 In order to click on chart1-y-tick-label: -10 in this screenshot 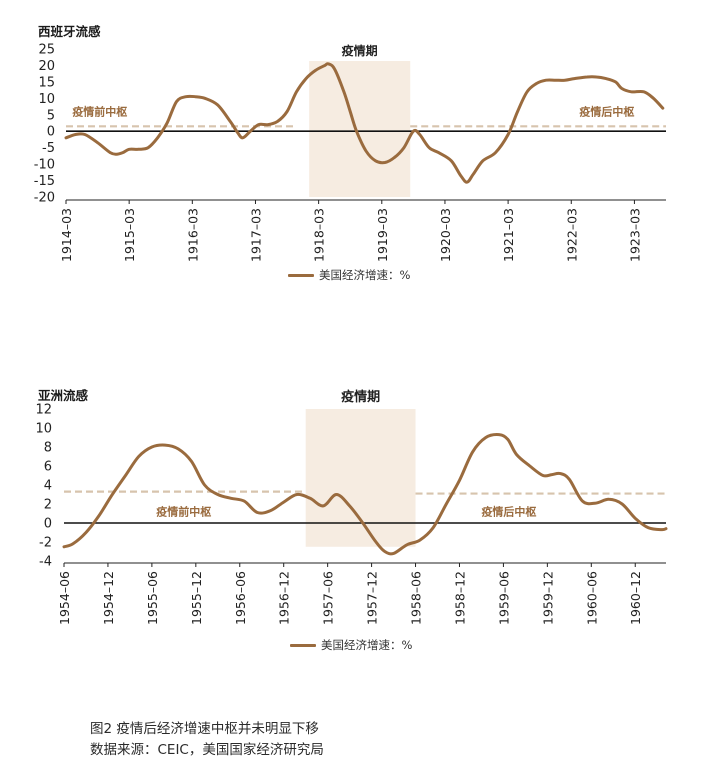, I will do `click(44, 165)`.